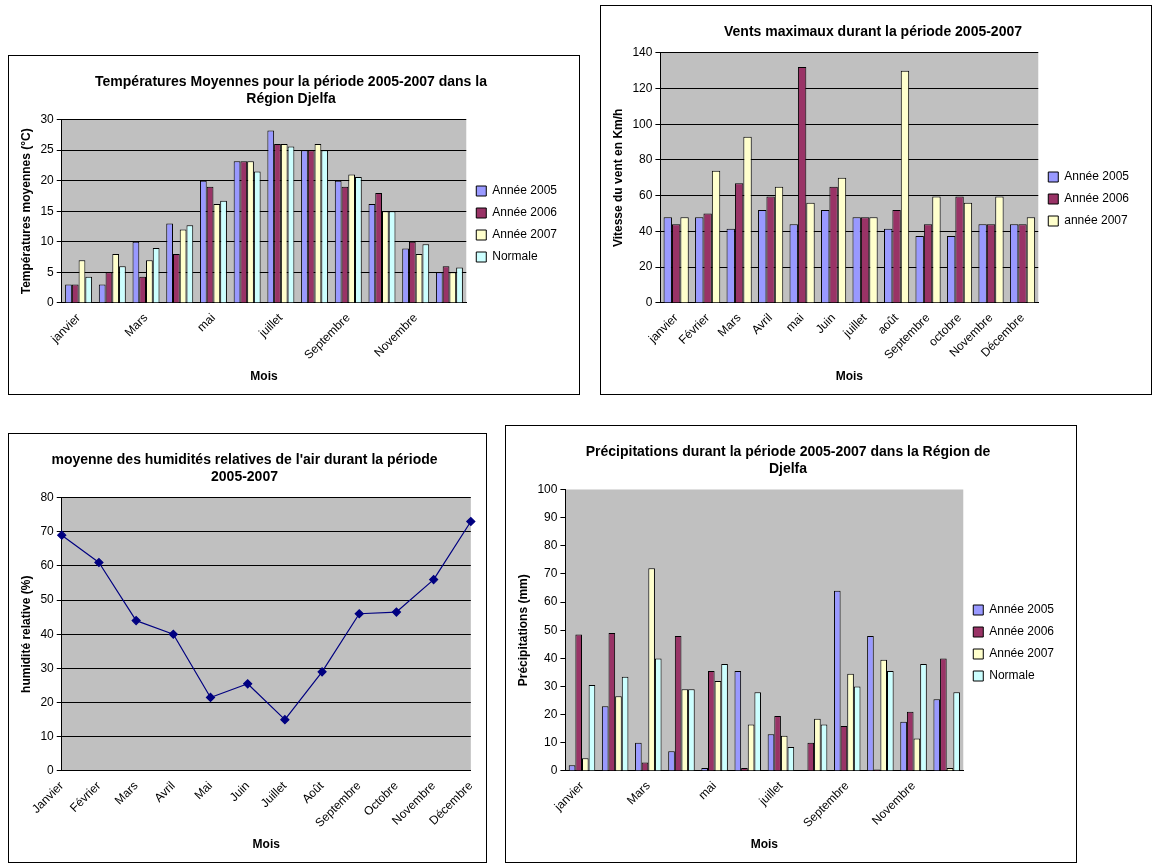 Image resolution: width=1152 pixels, height=863 pixels. I want to click on y-tick-label: 25, so click(47, 149).